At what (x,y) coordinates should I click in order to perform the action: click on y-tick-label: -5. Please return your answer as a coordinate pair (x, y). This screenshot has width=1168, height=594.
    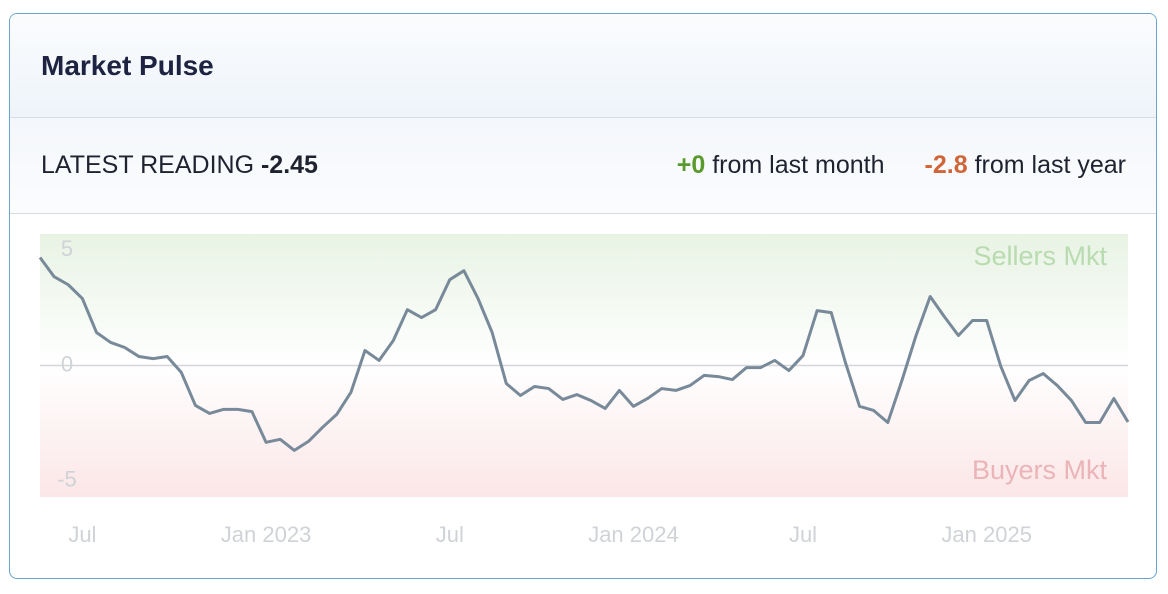
    Looking at the image, I should click on (67, 479).